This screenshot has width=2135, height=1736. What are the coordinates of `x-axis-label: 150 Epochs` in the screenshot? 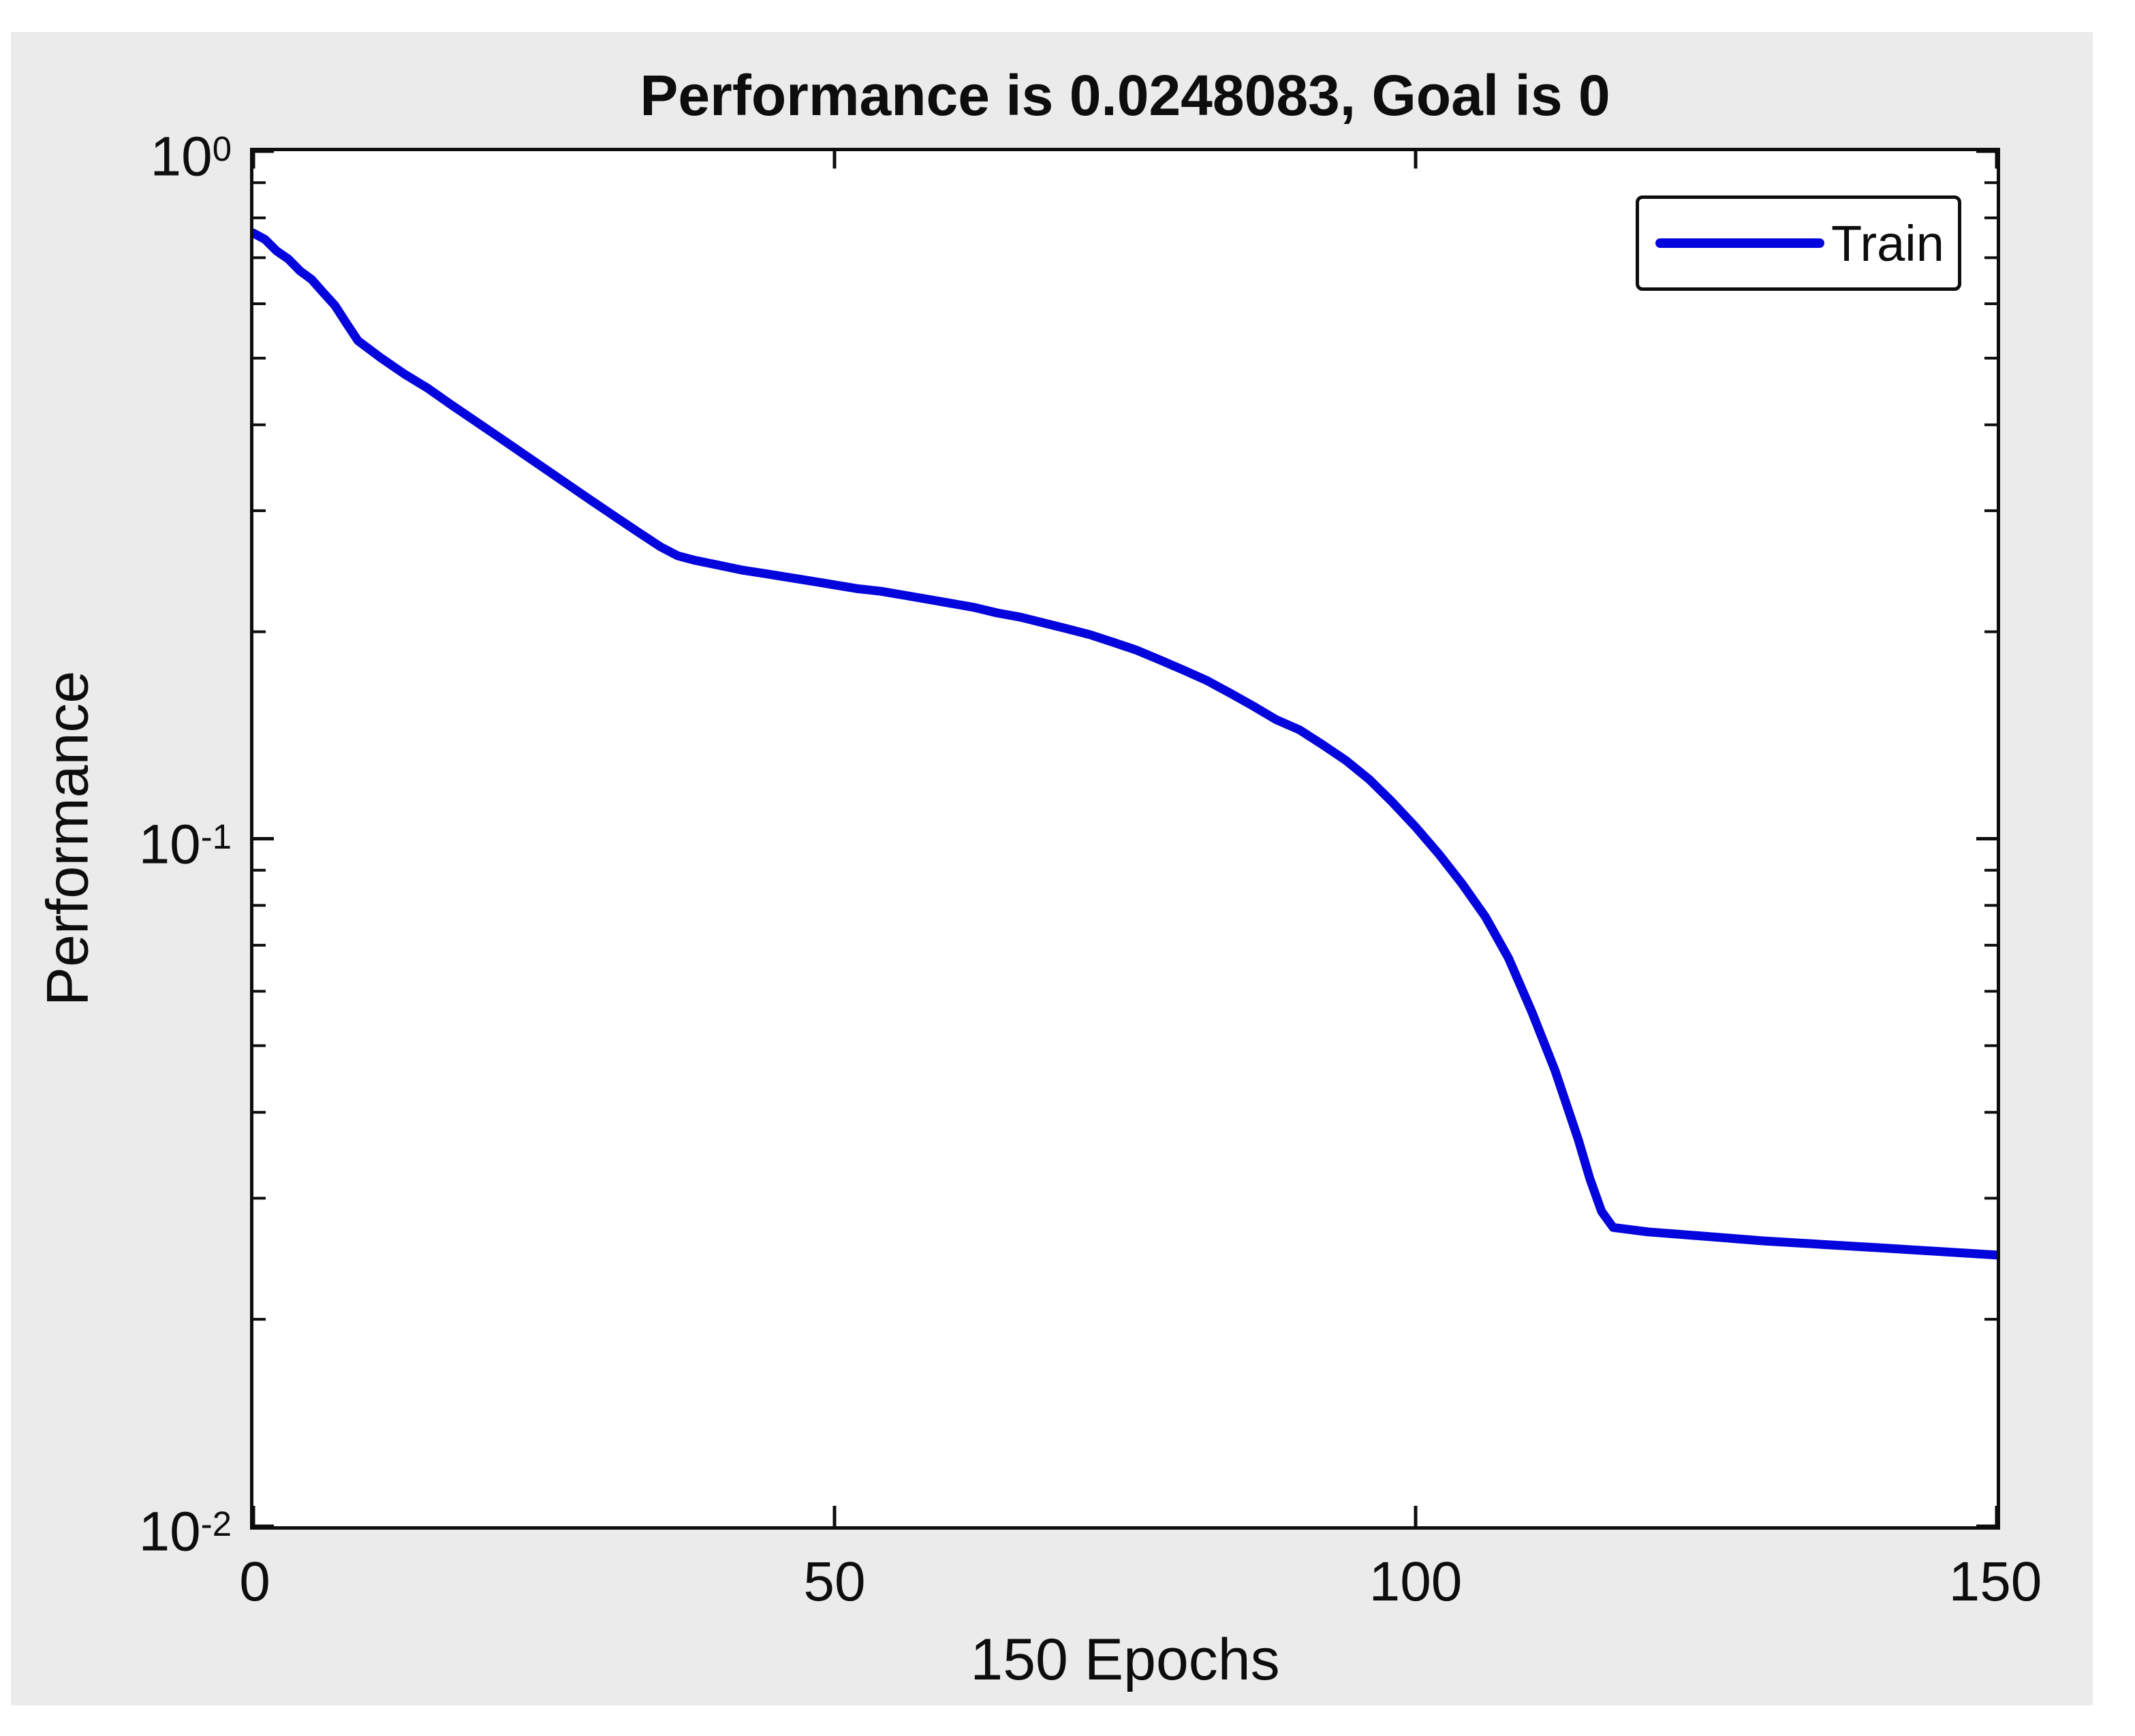 It's located at (1125, 1660).